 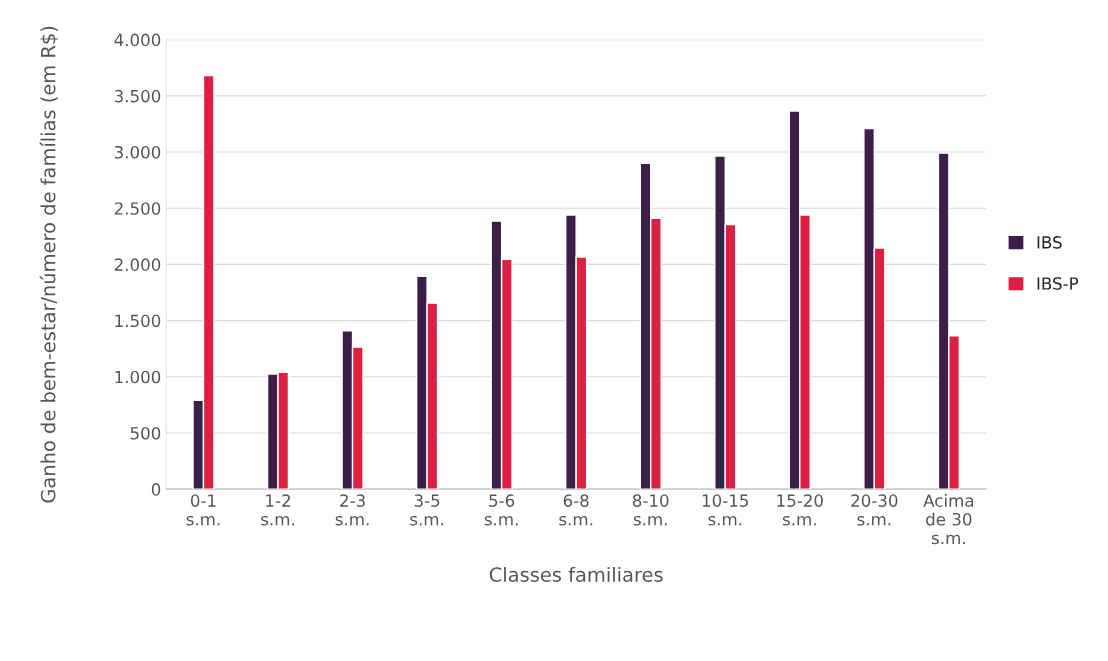 What do you see at coordinates (203, 510) in the screenshot?
I see `x-tick-label: 0-1 s.m.` at bounding box center [203, 510].